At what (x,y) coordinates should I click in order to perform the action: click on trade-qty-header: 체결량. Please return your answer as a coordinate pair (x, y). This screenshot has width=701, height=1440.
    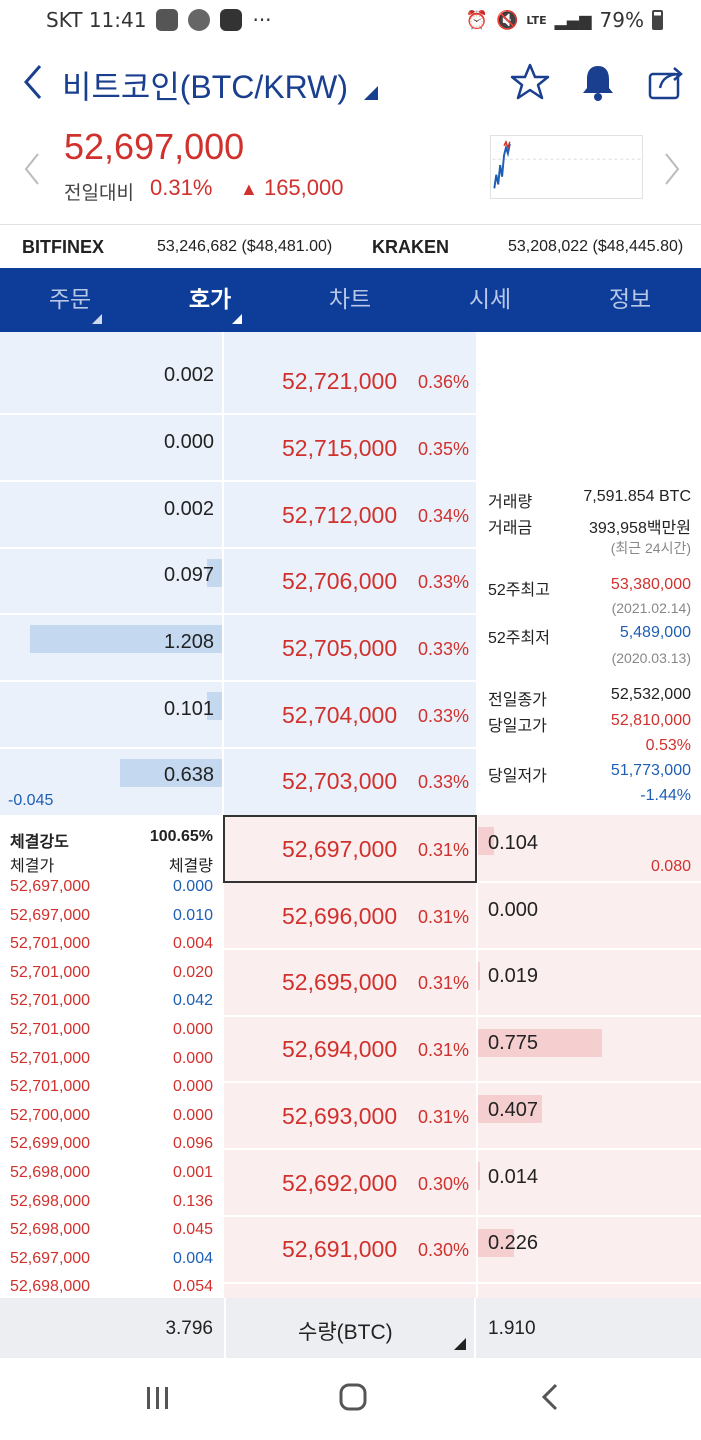
    Looking at the image, I should click on (190, 866).